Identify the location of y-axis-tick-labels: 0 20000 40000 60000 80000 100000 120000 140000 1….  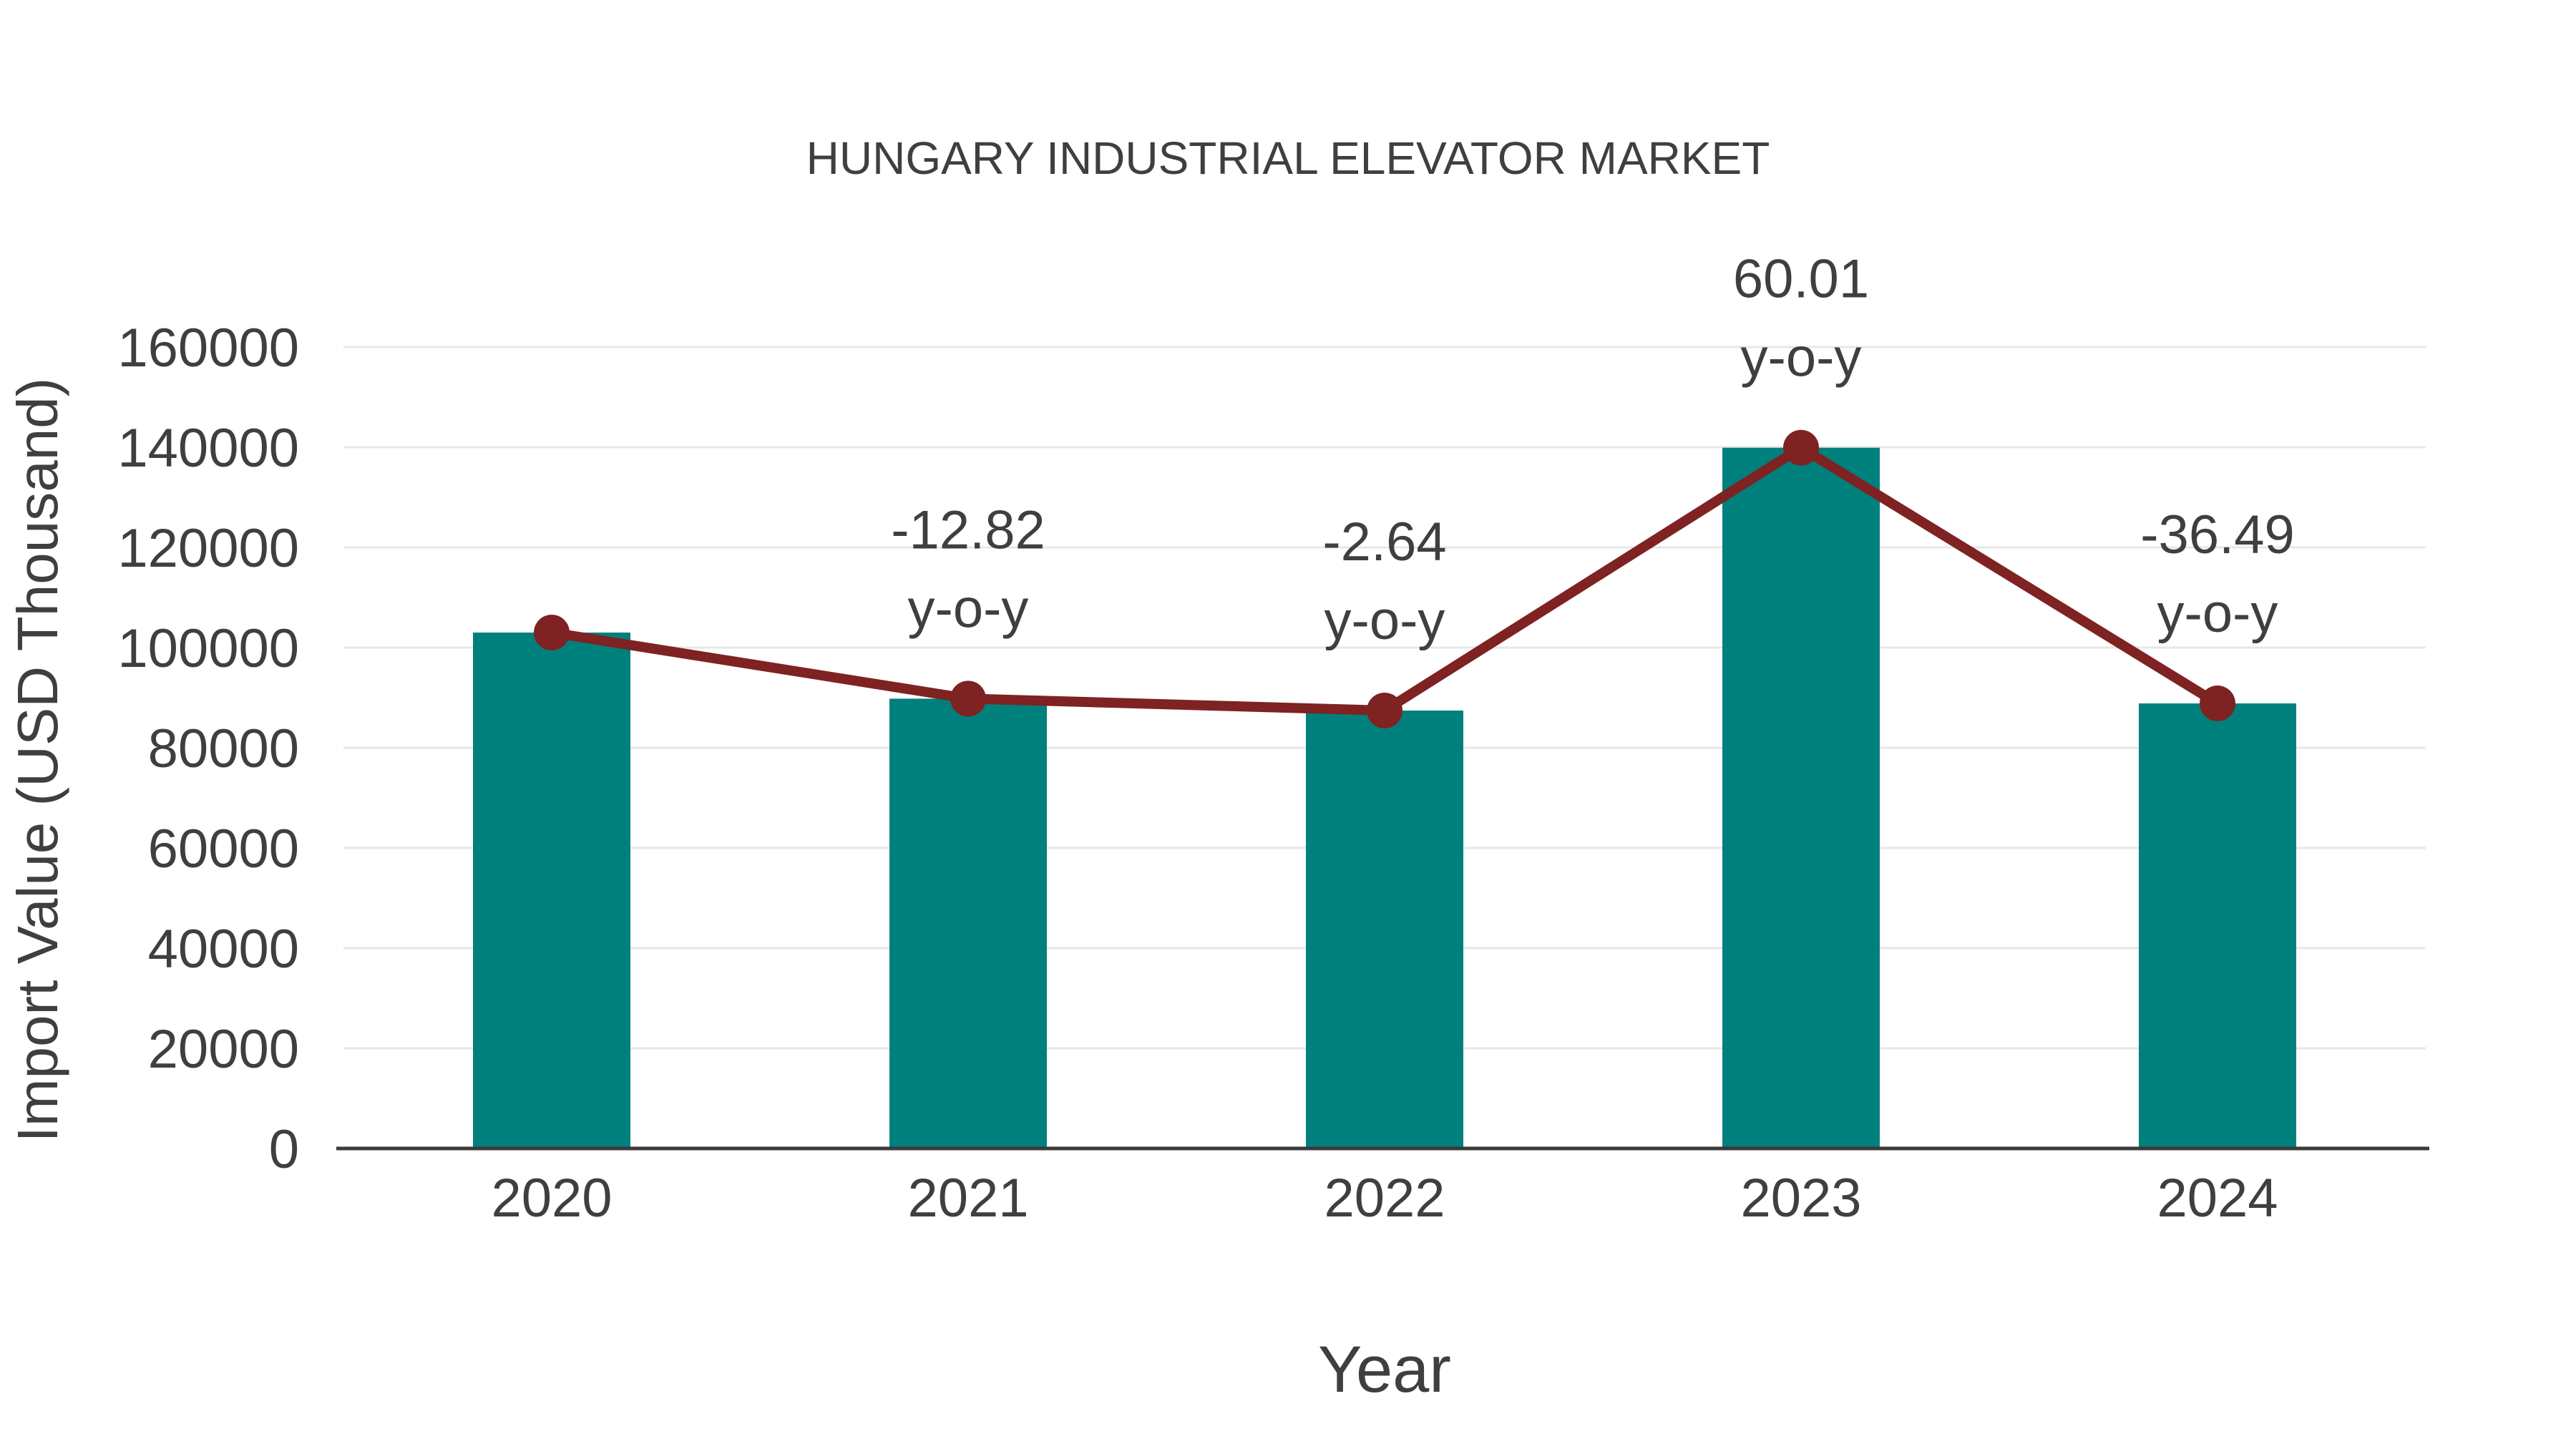
(208, 749).